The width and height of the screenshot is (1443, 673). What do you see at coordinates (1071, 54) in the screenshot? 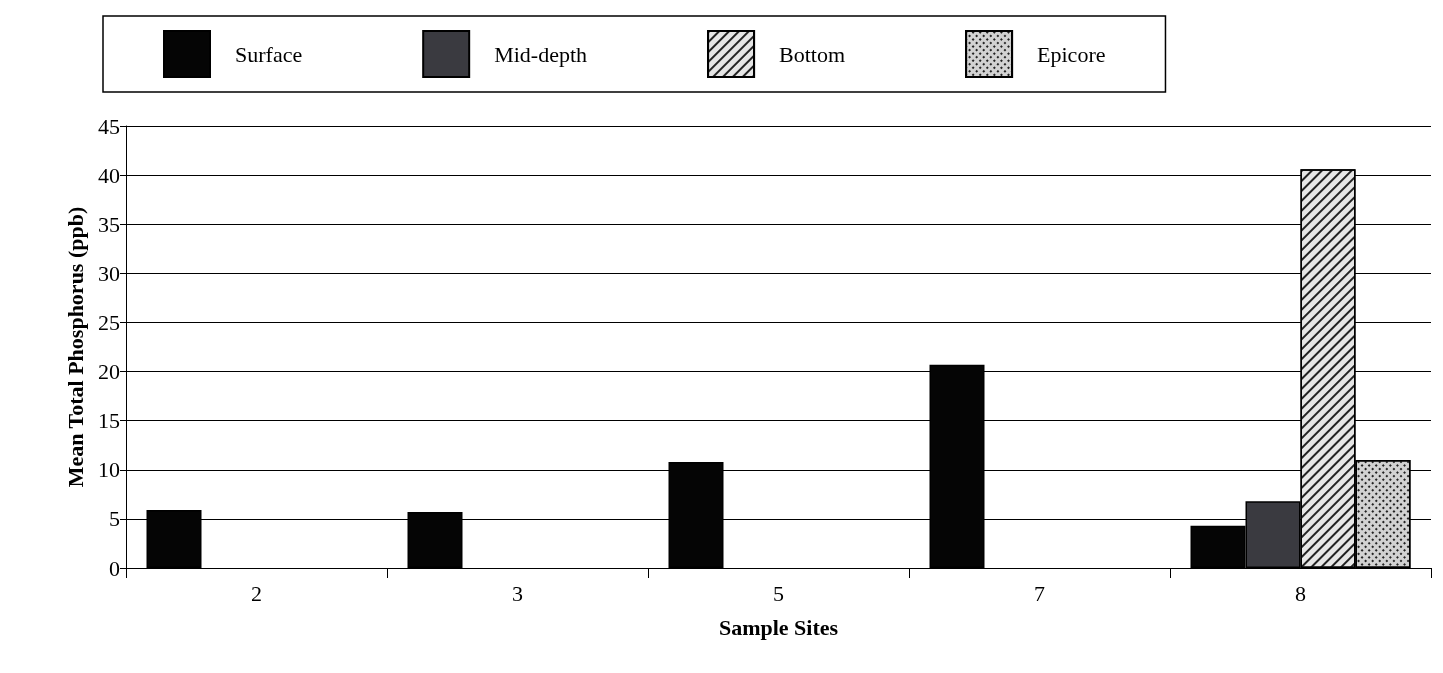
I see `legend-label: Epicore` at bounding box center [1071, 54].